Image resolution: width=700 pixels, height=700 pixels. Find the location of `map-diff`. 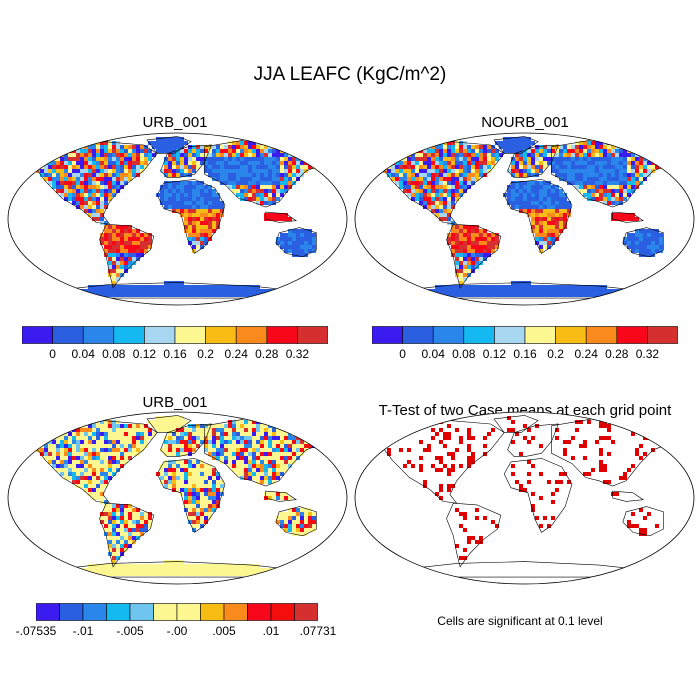

map-diff is located at coordinates (177, 498).